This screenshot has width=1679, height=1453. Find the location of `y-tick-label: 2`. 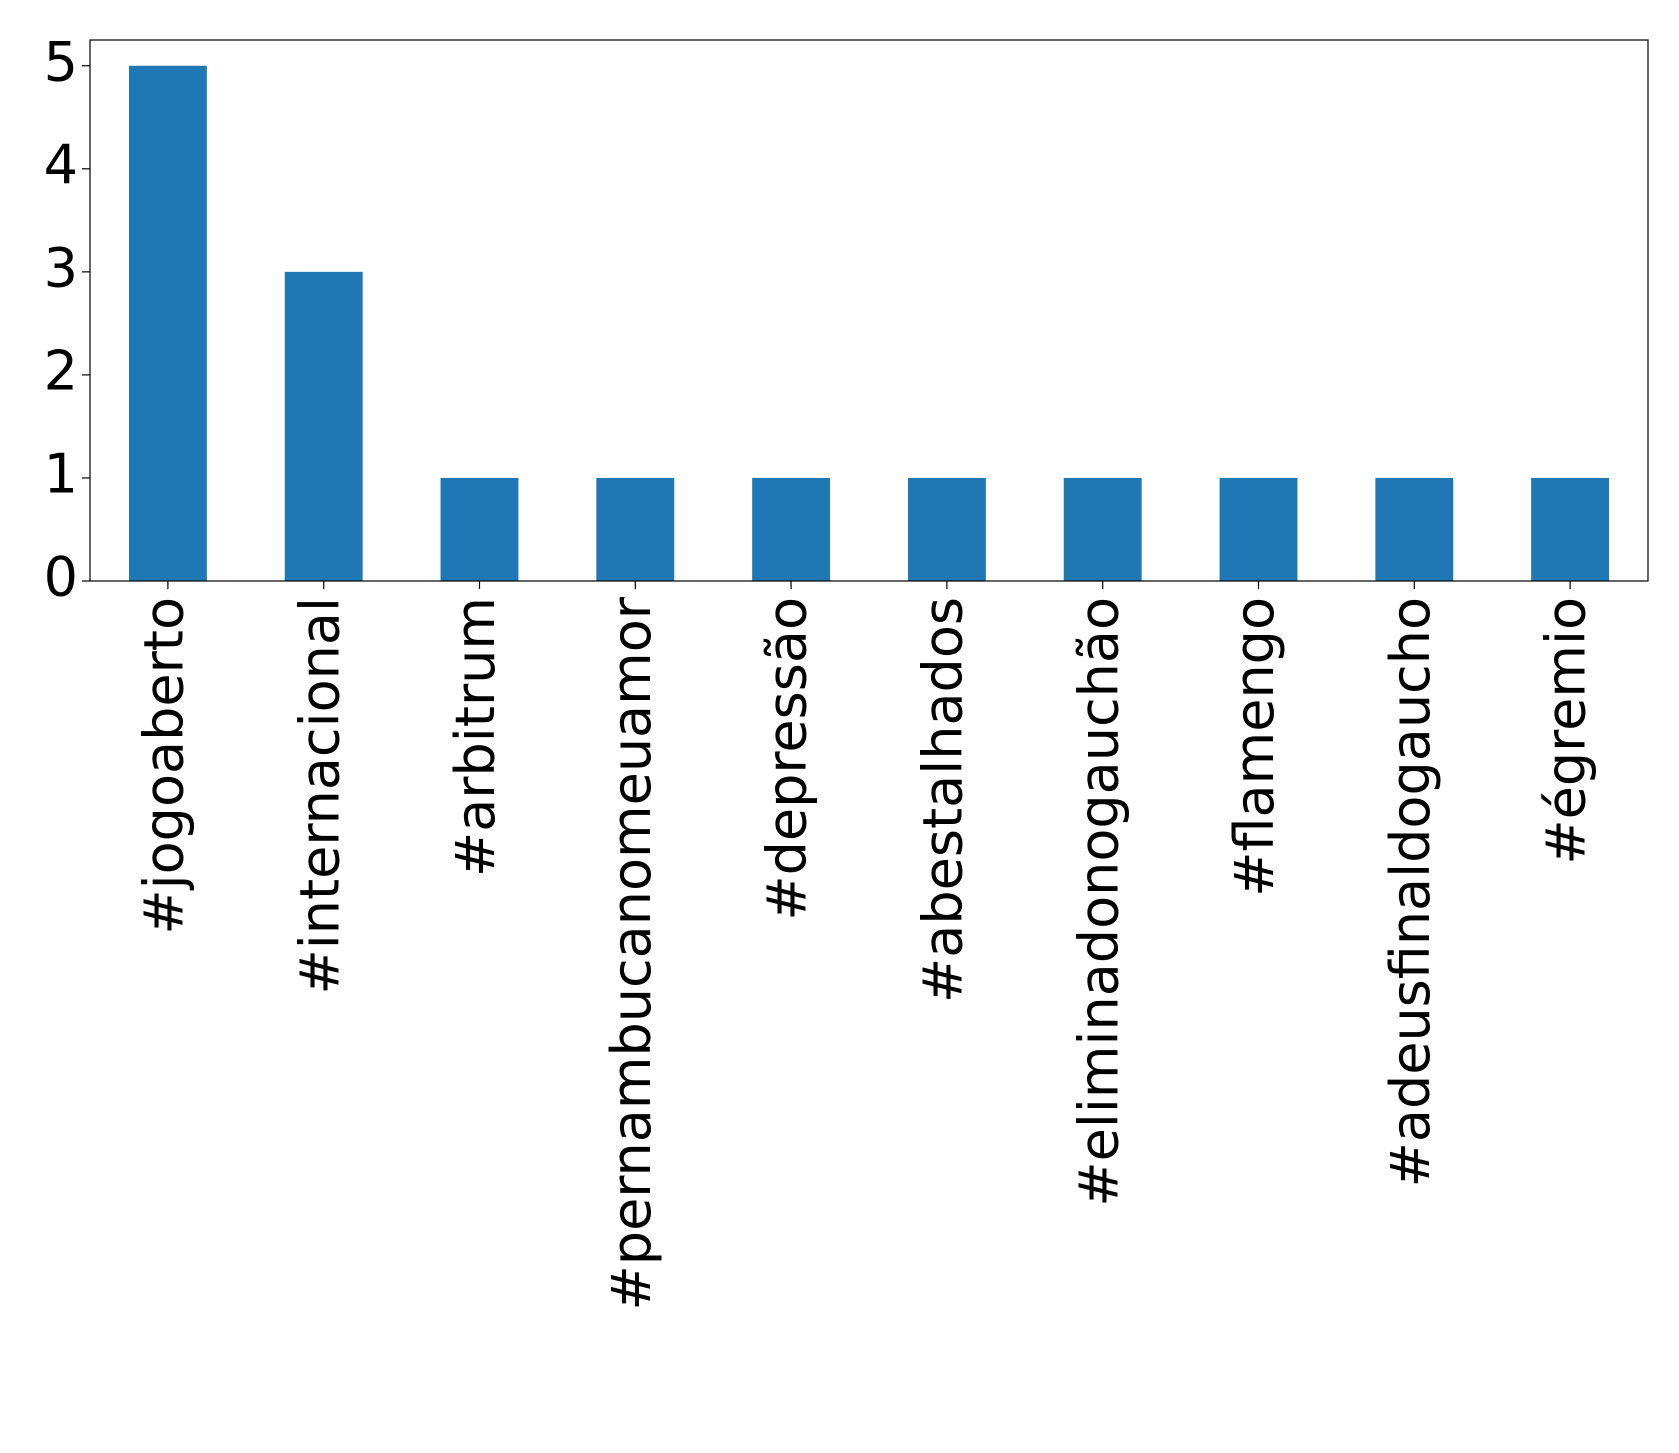

y-tick-label: 2 is located at coordinates (61, 371).